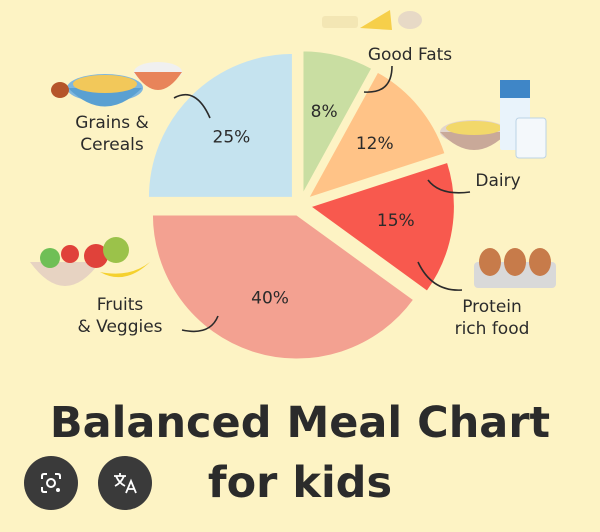  What do you see at coordinates (493, 119) in the screenshot?
I see `dairy-icon` at bounding box center [493, 119].